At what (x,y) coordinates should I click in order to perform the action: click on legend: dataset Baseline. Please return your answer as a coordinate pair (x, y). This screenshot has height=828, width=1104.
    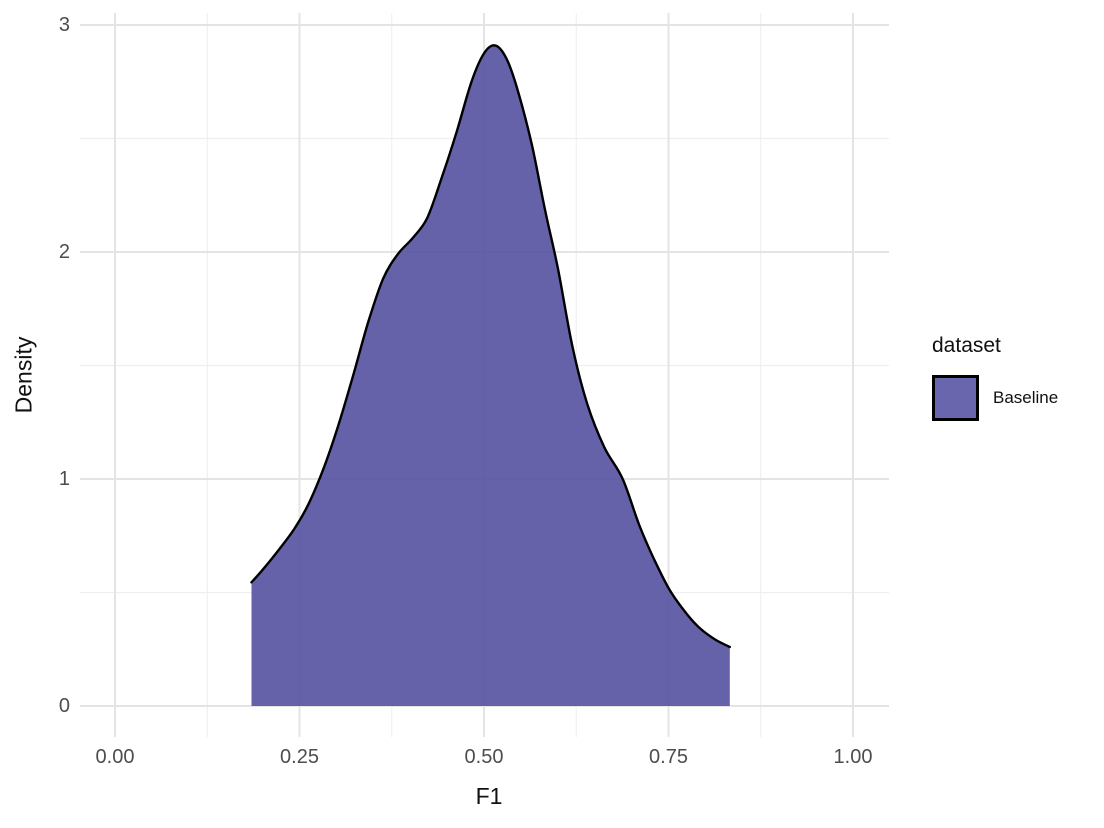
    Looking at the image, I should click on (995, 377).